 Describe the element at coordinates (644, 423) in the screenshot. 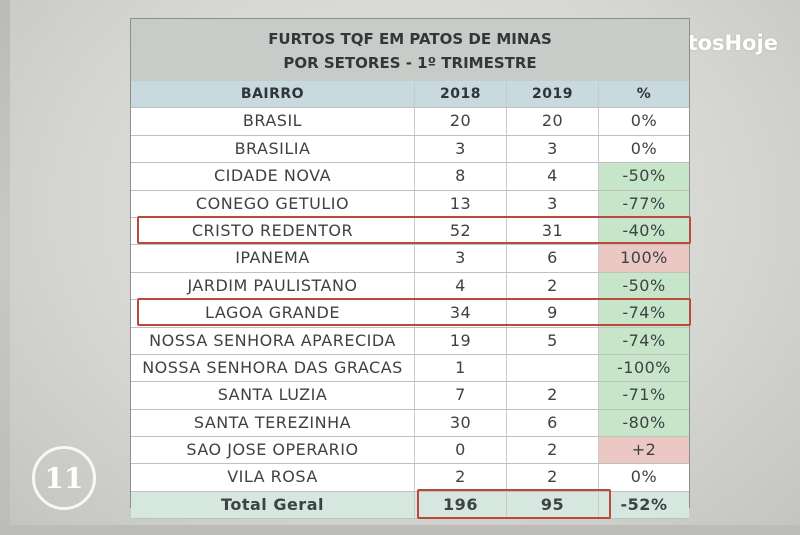

I see `cell-pct: -80%` at that location.